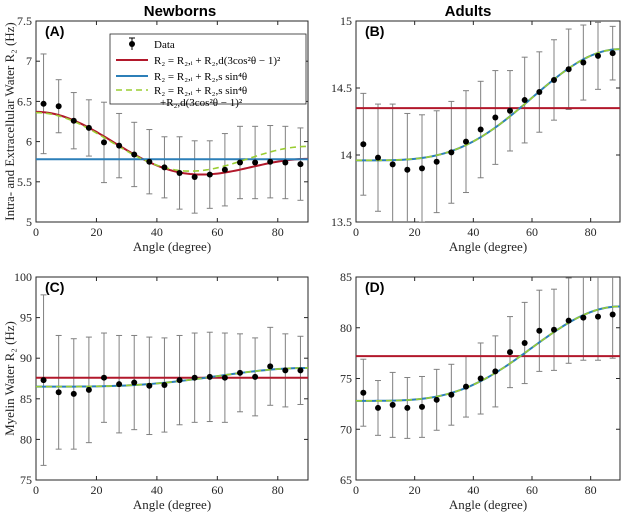 The height and width of the screenshot is (513, 621). I want to click on panel-label: (B), so click(374, 31).